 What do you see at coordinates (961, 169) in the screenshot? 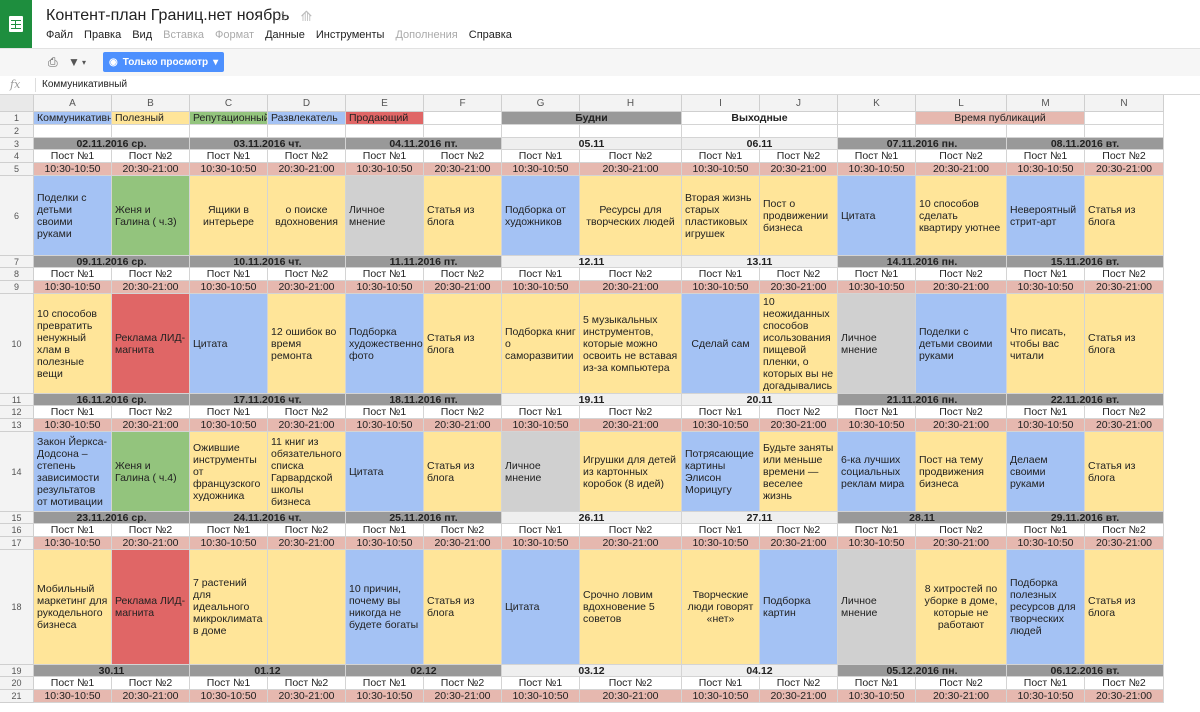
I see `cell-l5: 20:30-21:00` at bounding box center [961, 169].